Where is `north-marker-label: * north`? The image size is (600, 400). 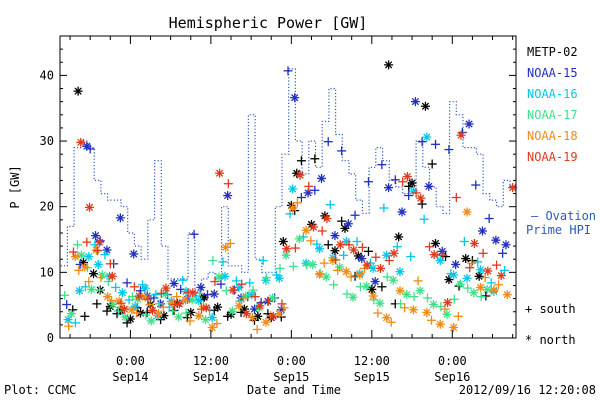 north-marker-label: * north is located at coordinates (550, 340).